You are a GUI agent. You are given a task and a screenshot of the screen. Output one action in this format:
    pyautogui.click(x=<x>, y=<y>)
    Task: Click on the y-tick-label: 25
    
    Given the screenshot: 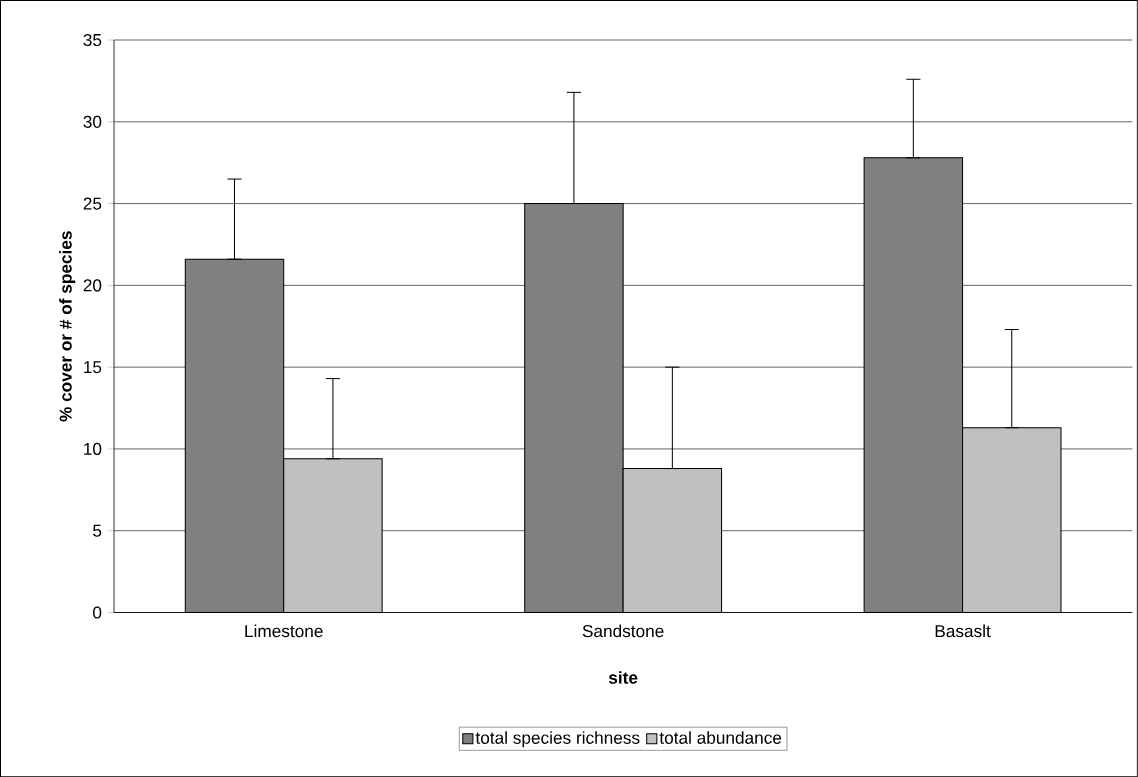 What is the action you would take?
    pyautogui.click(x=92, y=203)
    